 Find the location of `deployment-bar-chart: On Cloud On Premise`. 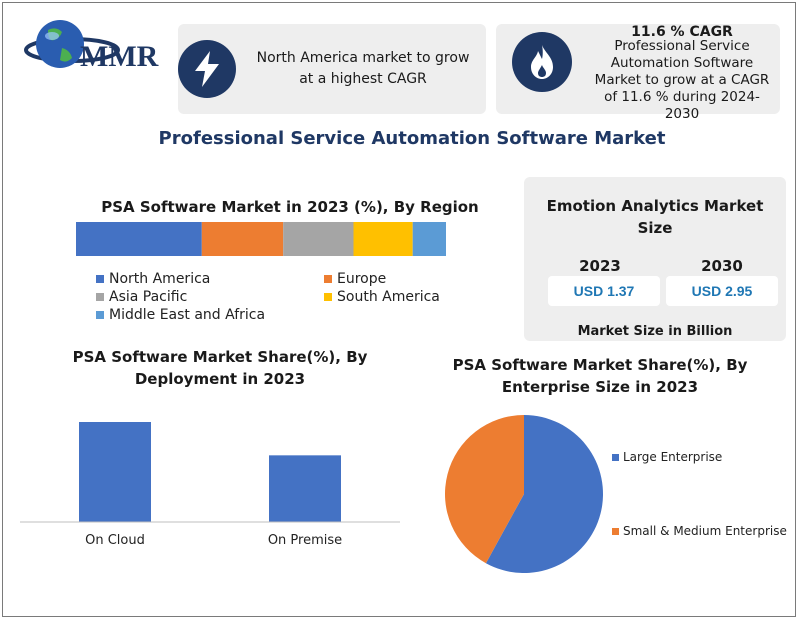

deployment-bar-chart: On Cloud On Premise is located at coordinates (210, 485).